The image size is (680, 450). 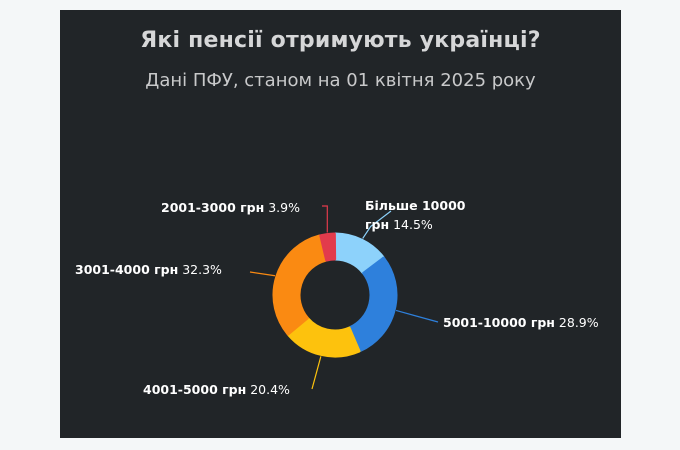 What do you see at coordinates (268, 389) in the screenshot?
I see `slice-value: 20.4%` at bounding box center [268, 389].